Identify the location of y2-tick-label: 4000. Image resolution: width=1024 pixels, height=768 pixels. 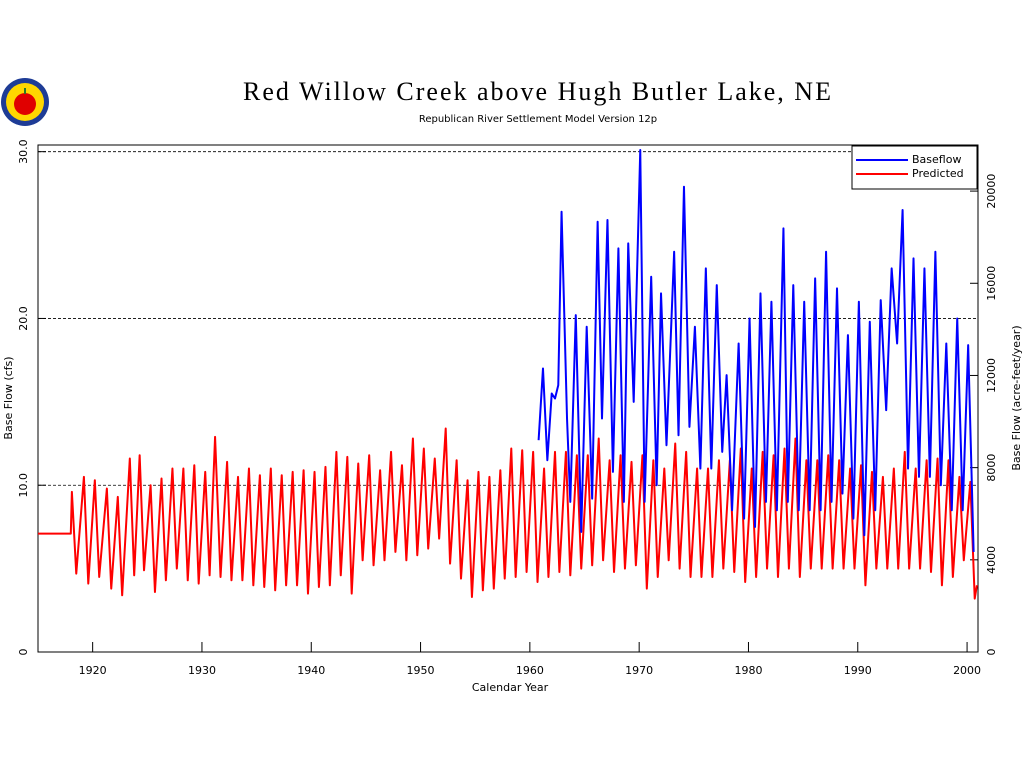
(991, 560).